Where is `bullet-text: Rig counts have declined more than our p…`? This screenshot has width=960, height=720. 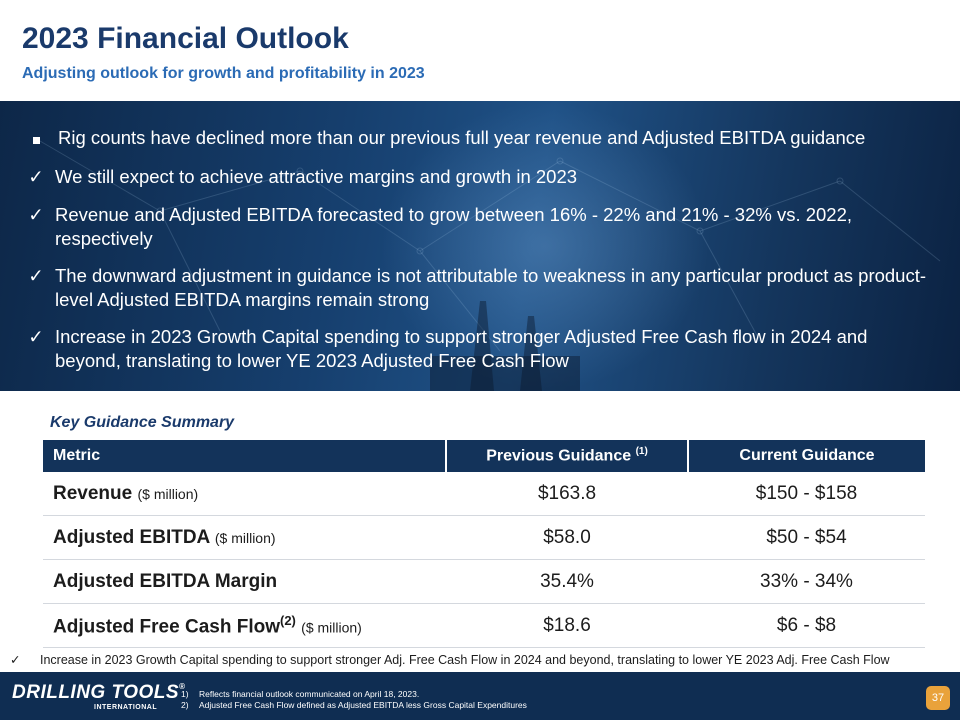
bullet-text: Rig counts have declined more than our p… is located at coordinates (462, 137).